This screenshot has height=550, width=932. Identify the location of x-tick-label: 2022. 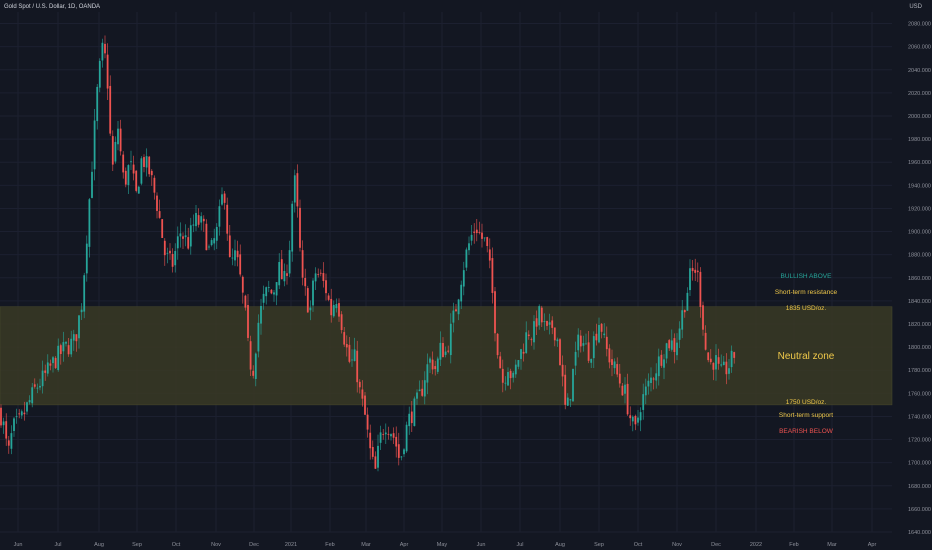
(756, 545).